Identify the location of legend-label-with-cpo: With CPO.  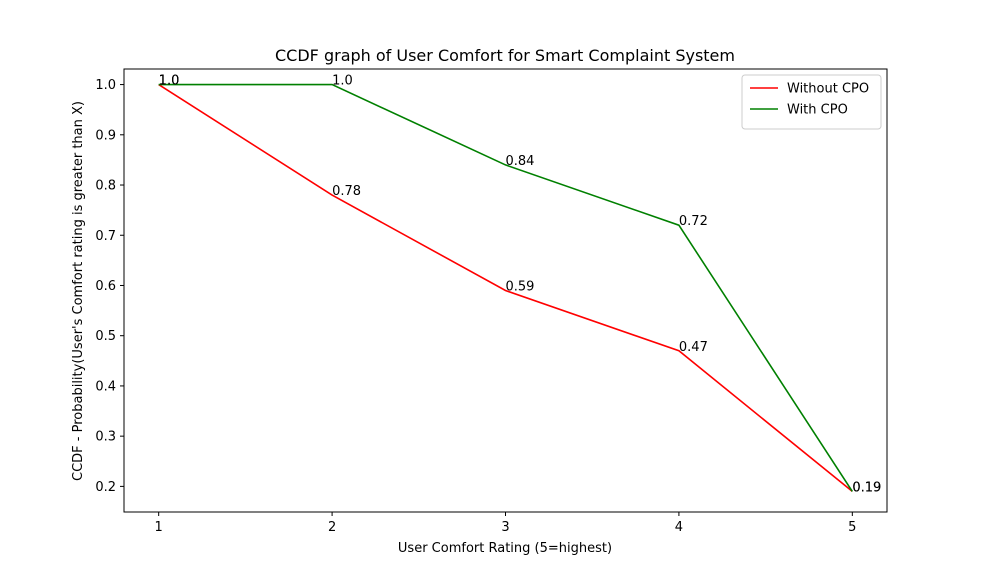
(817, 110).